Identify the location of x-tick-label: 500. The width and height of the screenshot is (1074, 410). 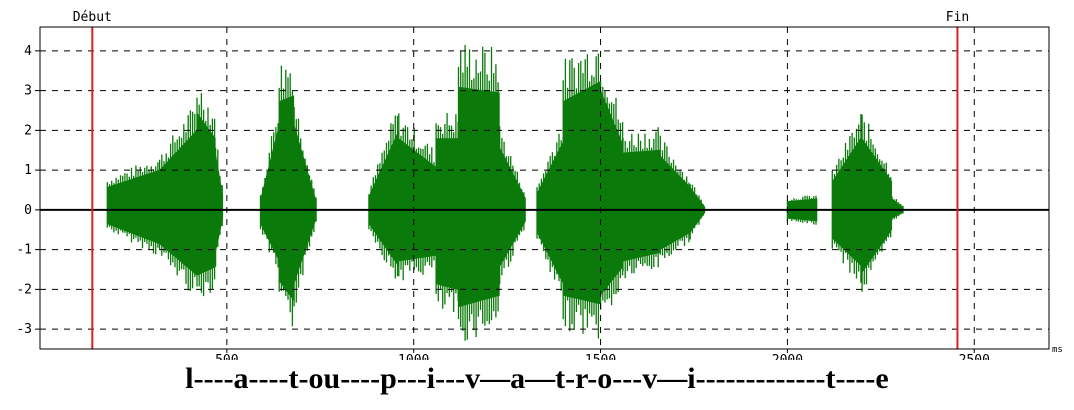
(226, 356).